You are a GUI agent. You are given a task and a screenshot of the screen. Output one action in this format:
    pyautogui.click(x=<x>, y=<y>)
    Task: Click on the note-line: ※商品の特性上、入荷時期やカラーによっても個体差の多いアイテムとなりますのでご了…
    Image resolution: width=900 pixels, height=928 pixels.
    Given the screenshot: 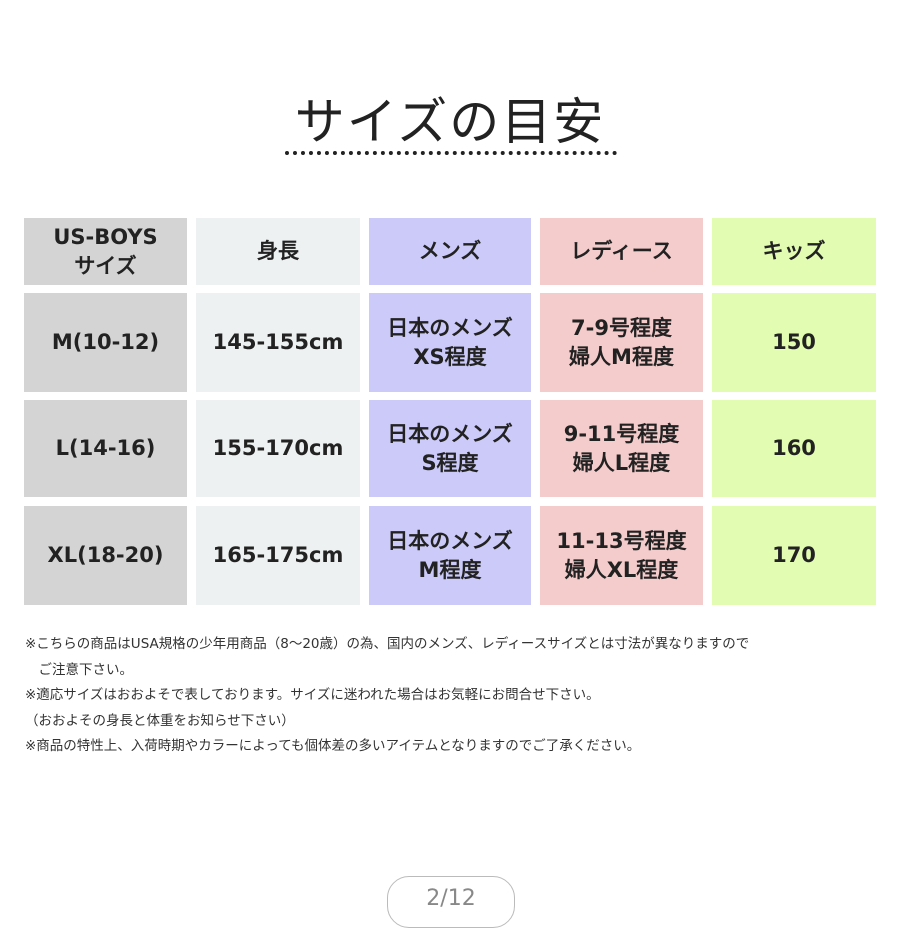 What is the action you would take?
    pyautogui.click(x=333, y=746)
    